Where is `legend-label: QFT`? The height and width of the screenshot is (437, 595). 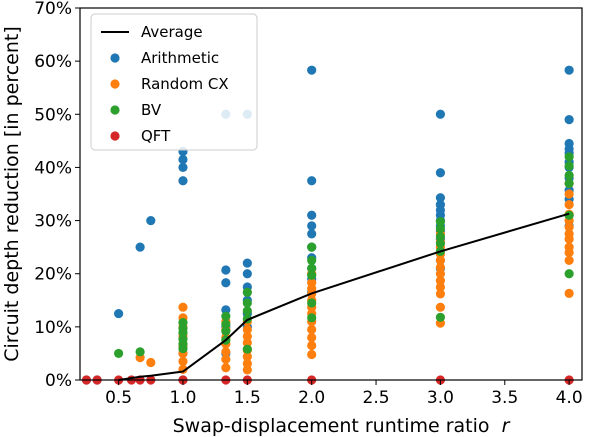
legend-label: QFT is located at coordinates (156, 136).